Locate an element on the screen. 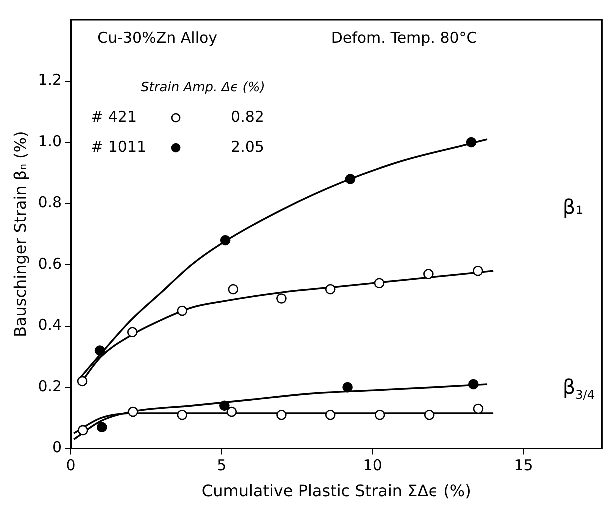  legend-label: # 421 is located at coordinates (114, 117).